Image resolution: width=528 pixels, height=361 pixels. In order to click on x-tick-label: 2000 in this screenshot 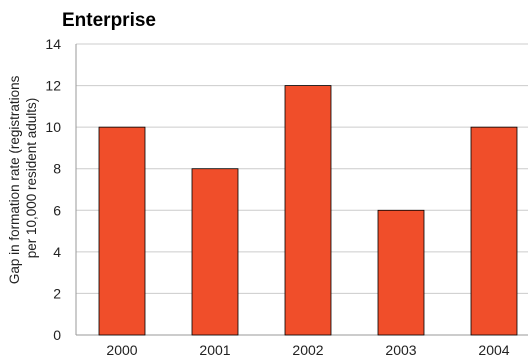, I will do `click(121, 350)`.